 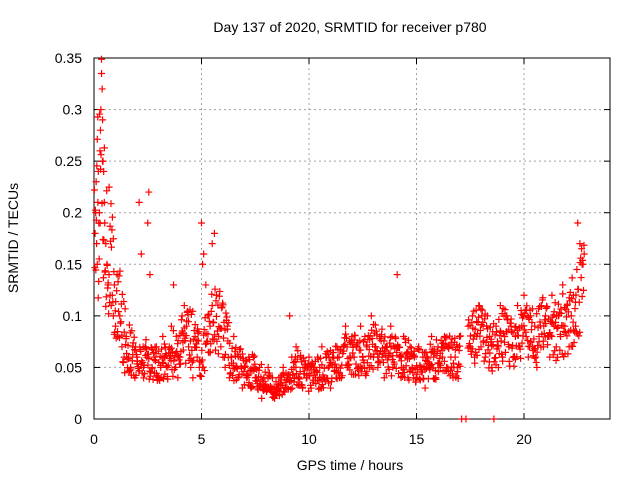 What do you see at coordinates (202, 439) in the screenshot?
I see `x-tick-label: 5` at bounding box center [202, 439].